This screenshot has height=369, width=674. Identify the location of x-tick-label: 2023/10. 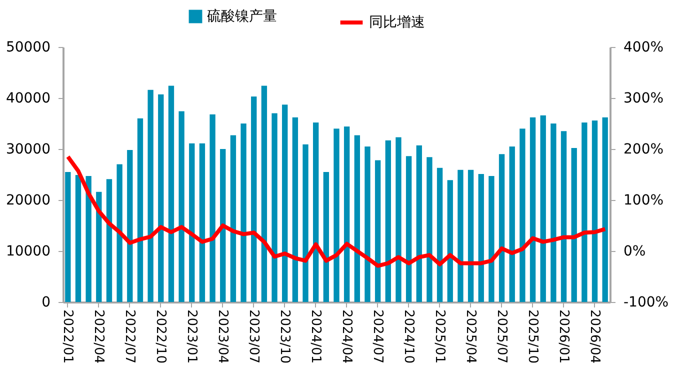
(284, 337).